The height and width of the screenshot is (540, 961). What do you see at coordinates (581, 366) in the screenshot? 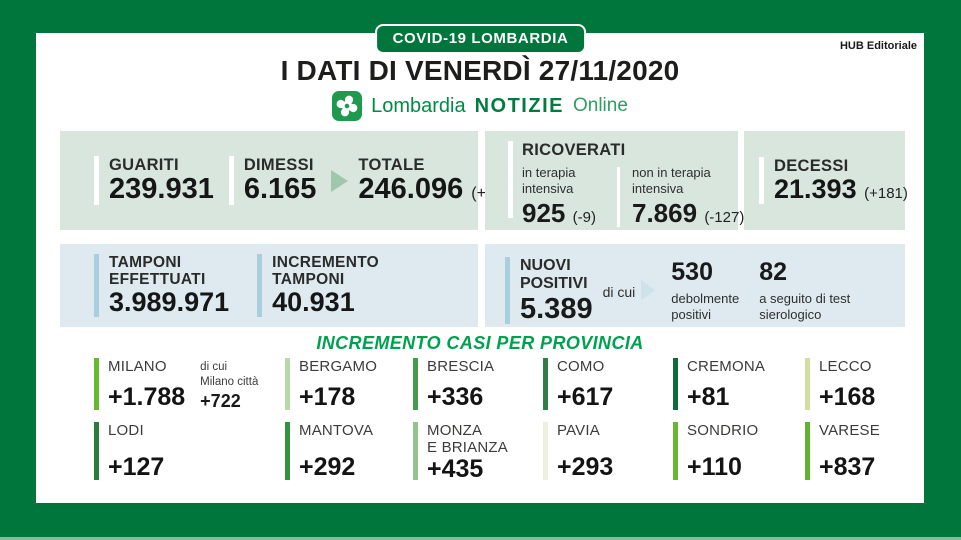
I see `province-name: COMO` at bounding box center [581, 366].